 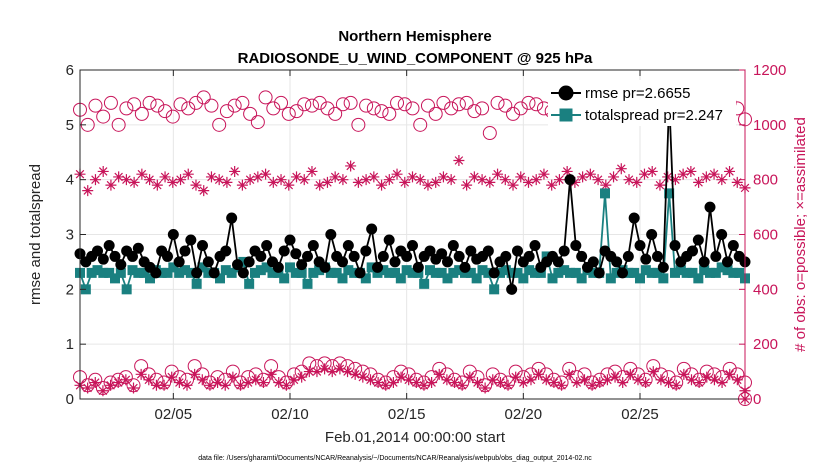 What do you see at coordinates (765, 344) in the screenshot?
I see `y-right-tick-label: 200` at bounding box center [765, 344].